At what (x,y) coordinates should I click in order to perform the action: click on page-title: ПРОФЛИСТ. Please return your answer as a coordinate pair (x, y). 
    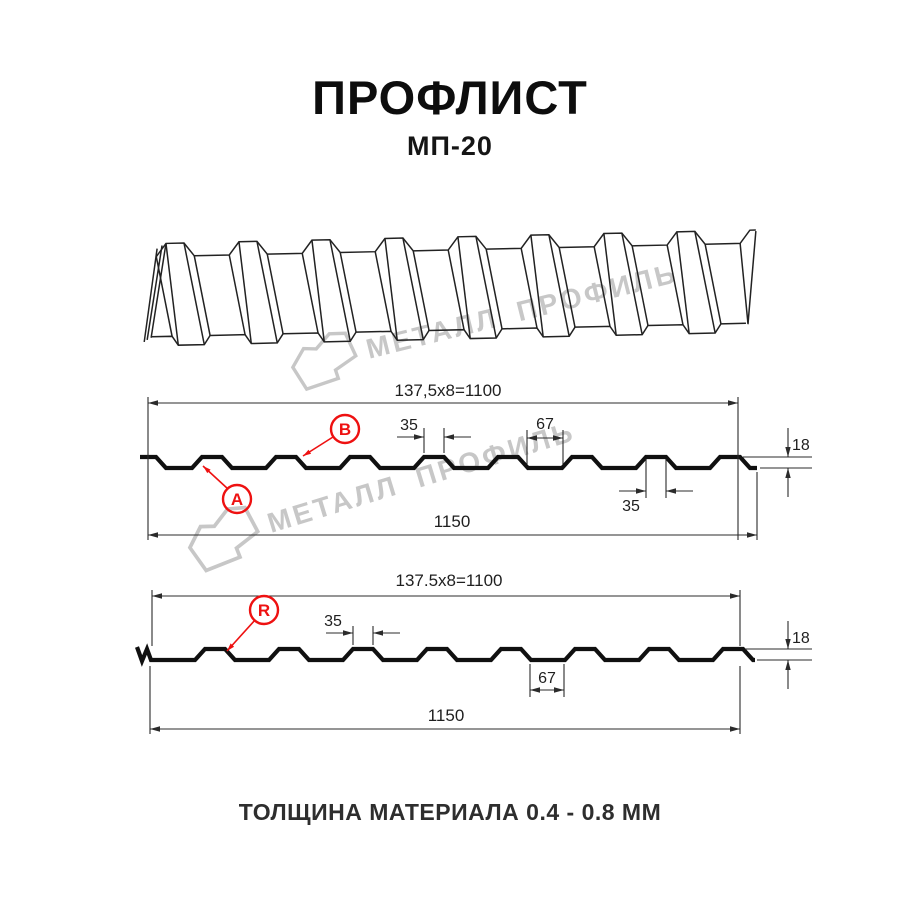
    Looking at the image, I should click on (450, 97).